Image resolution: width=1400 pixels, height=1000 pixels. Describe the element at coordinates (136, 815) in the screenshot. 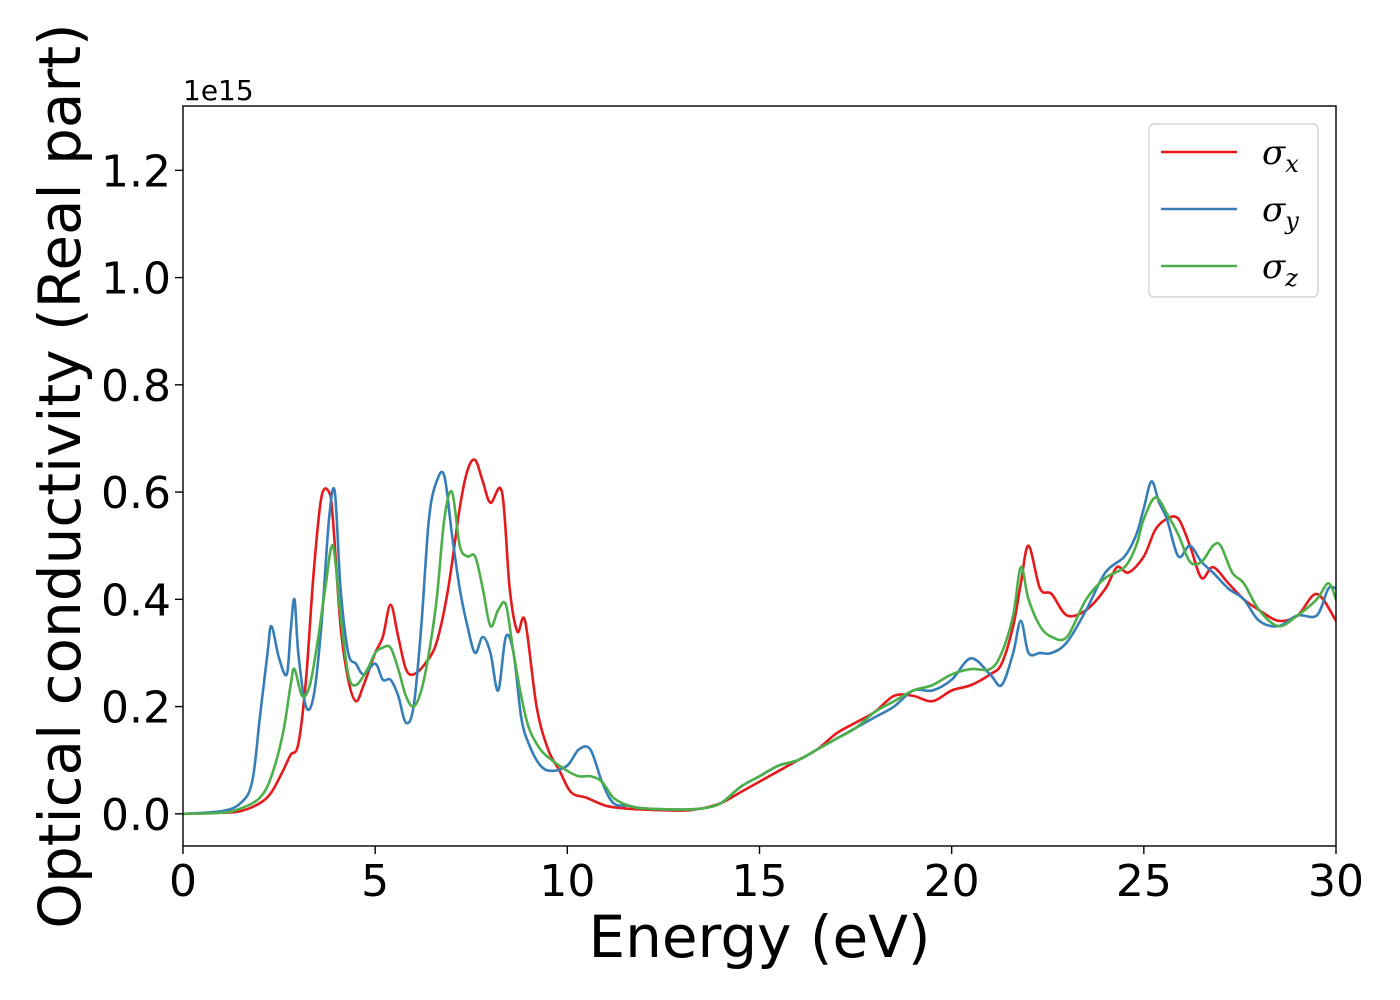

I see `y-tick-label: 0.0` at that location.